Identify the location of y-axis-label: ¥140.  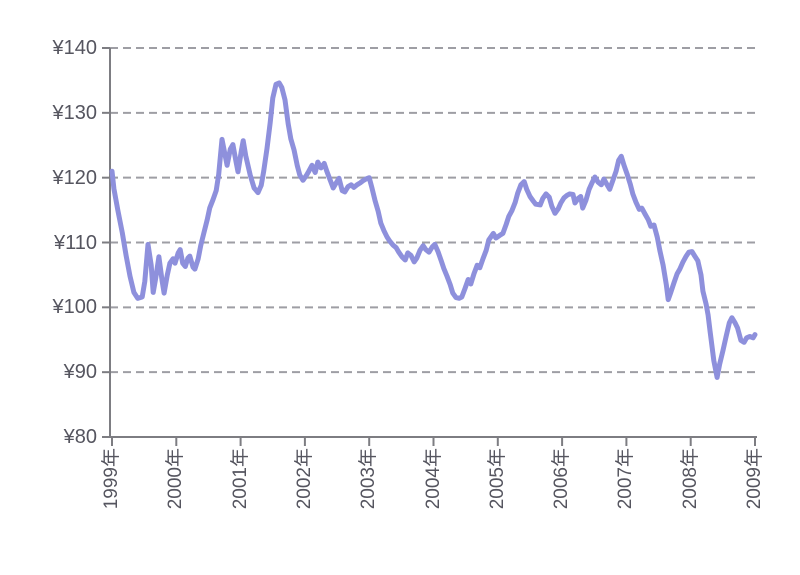
(75, 48).